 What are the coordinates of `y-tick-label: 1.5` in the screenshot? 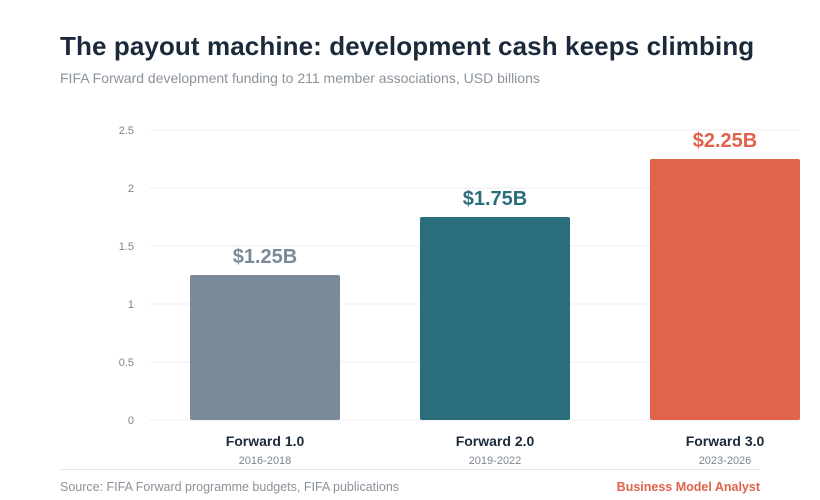 It's located at (126, 247).